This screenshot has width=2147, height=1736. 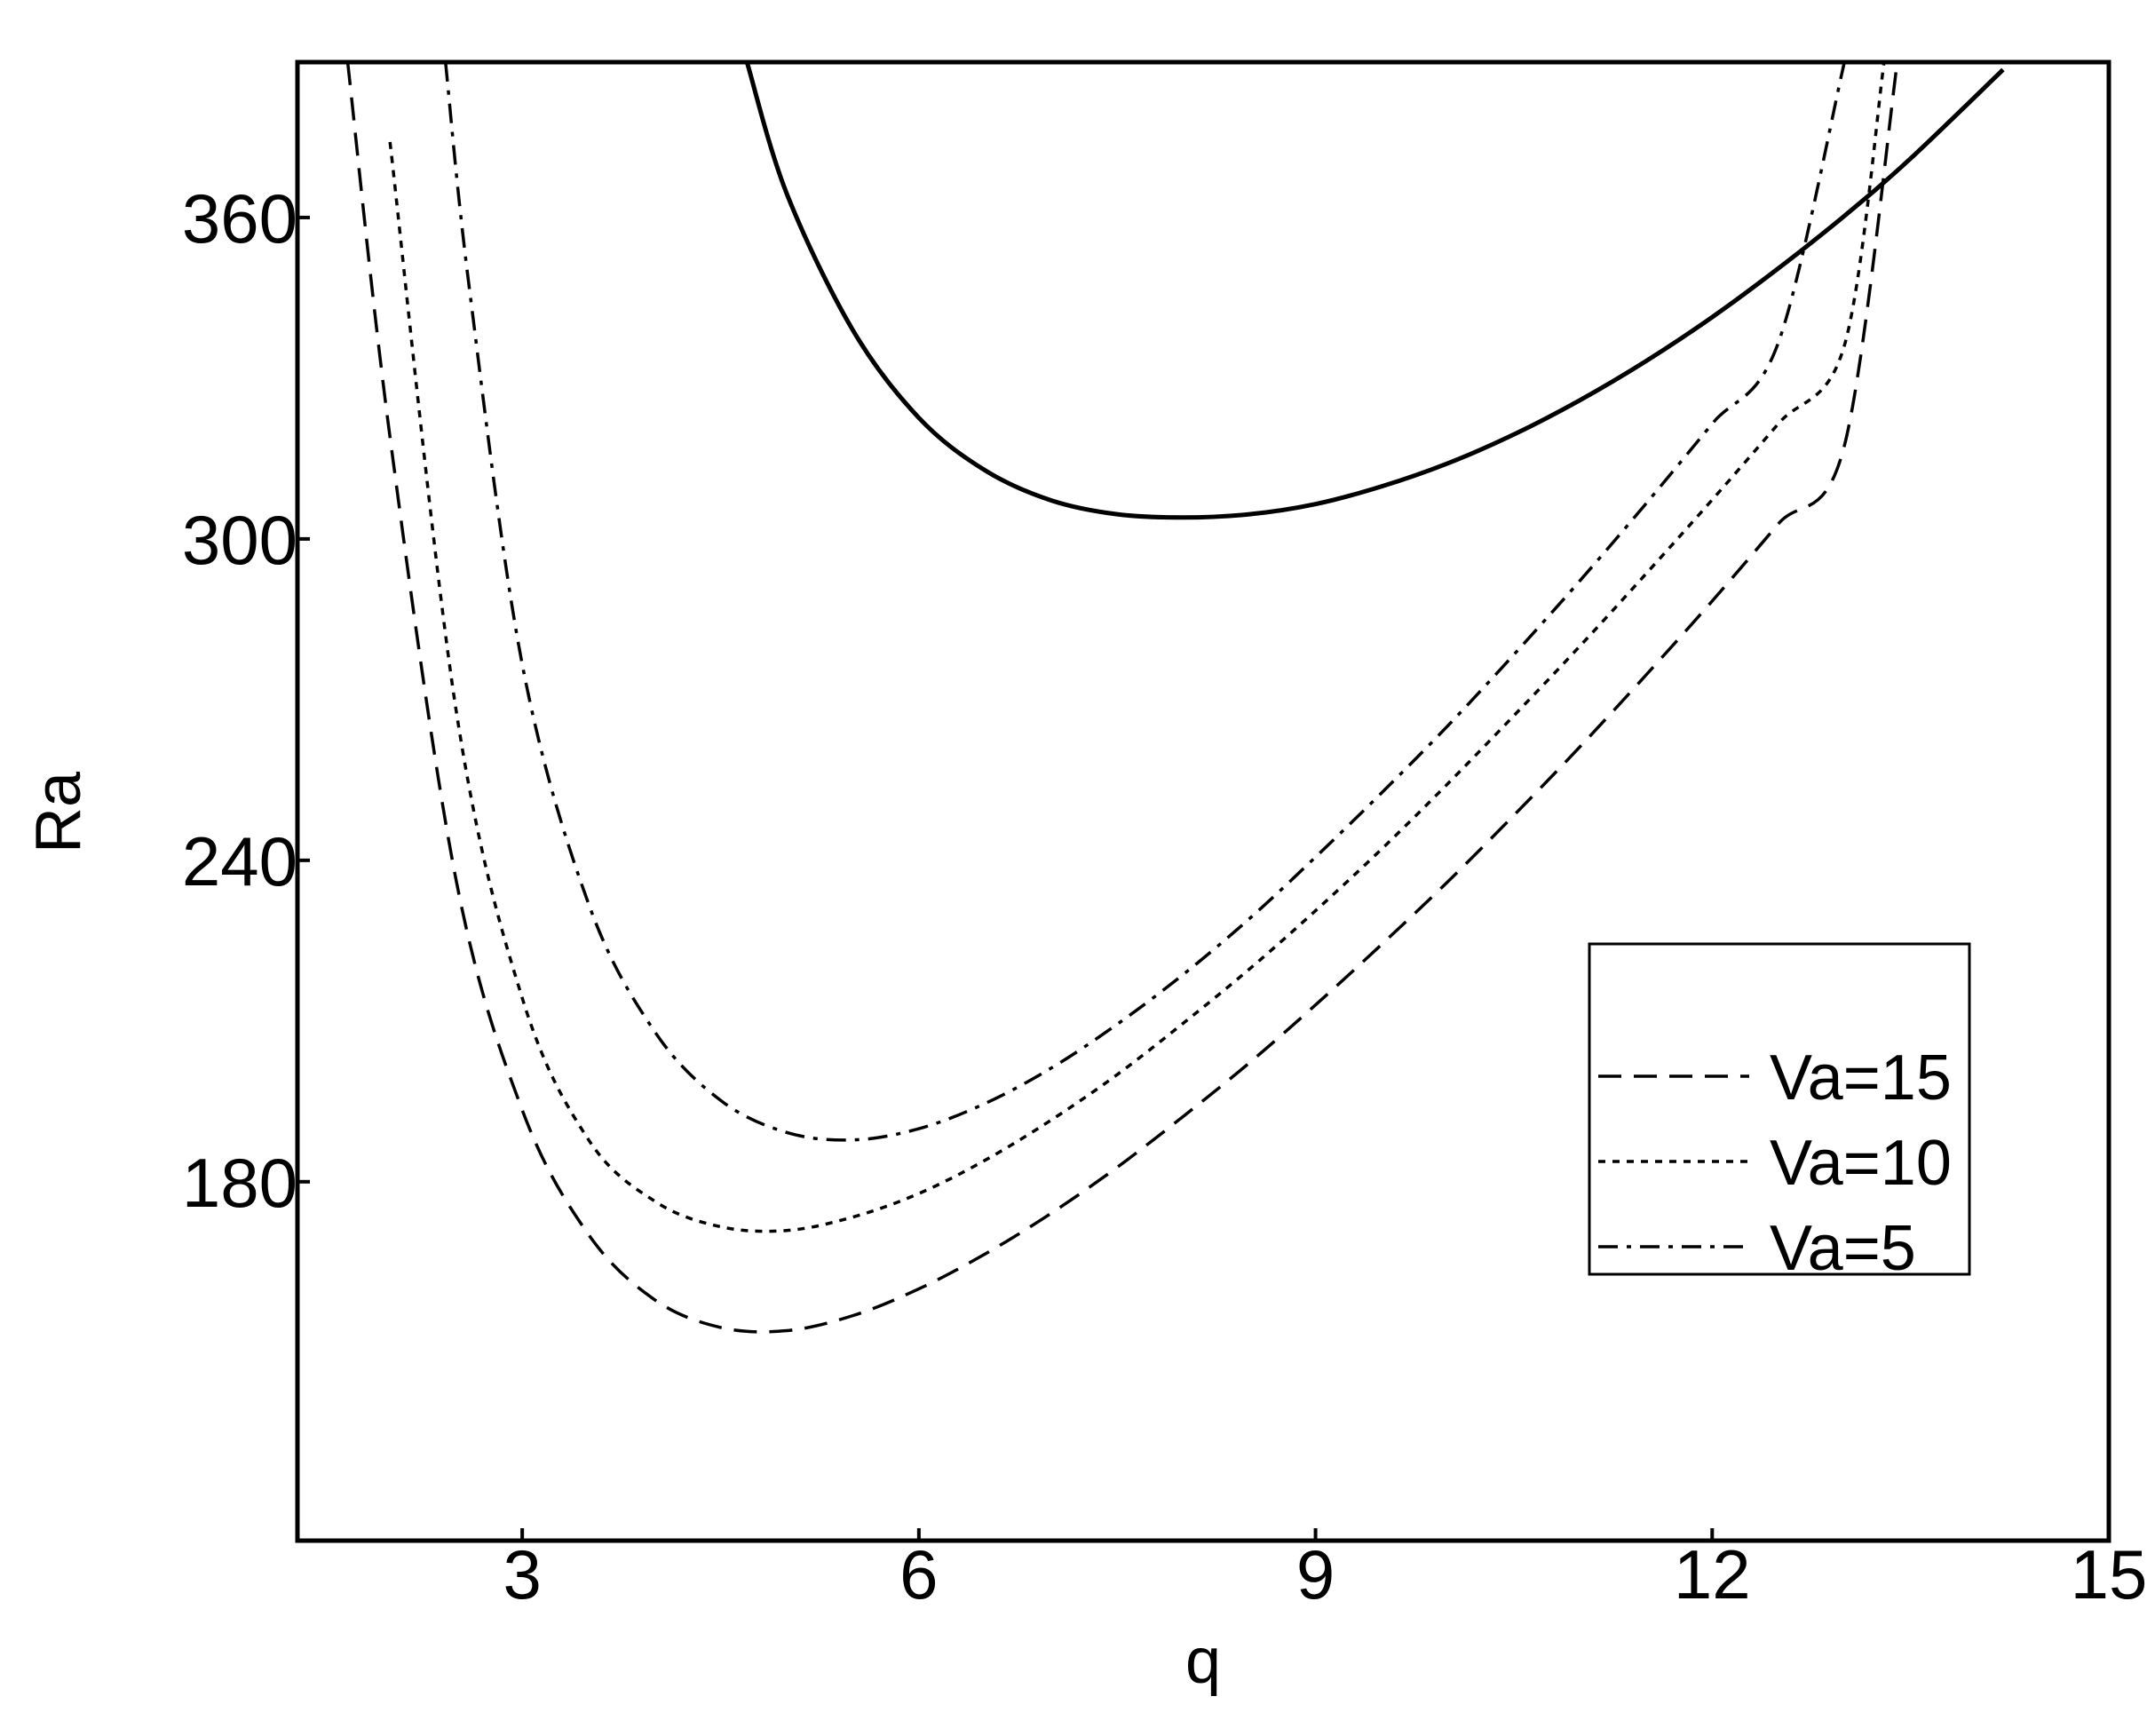 What do you see at coordinates (239, 540) in the screenshot?
I see `y-tick-label: 300` at bounding box center [239, 540].